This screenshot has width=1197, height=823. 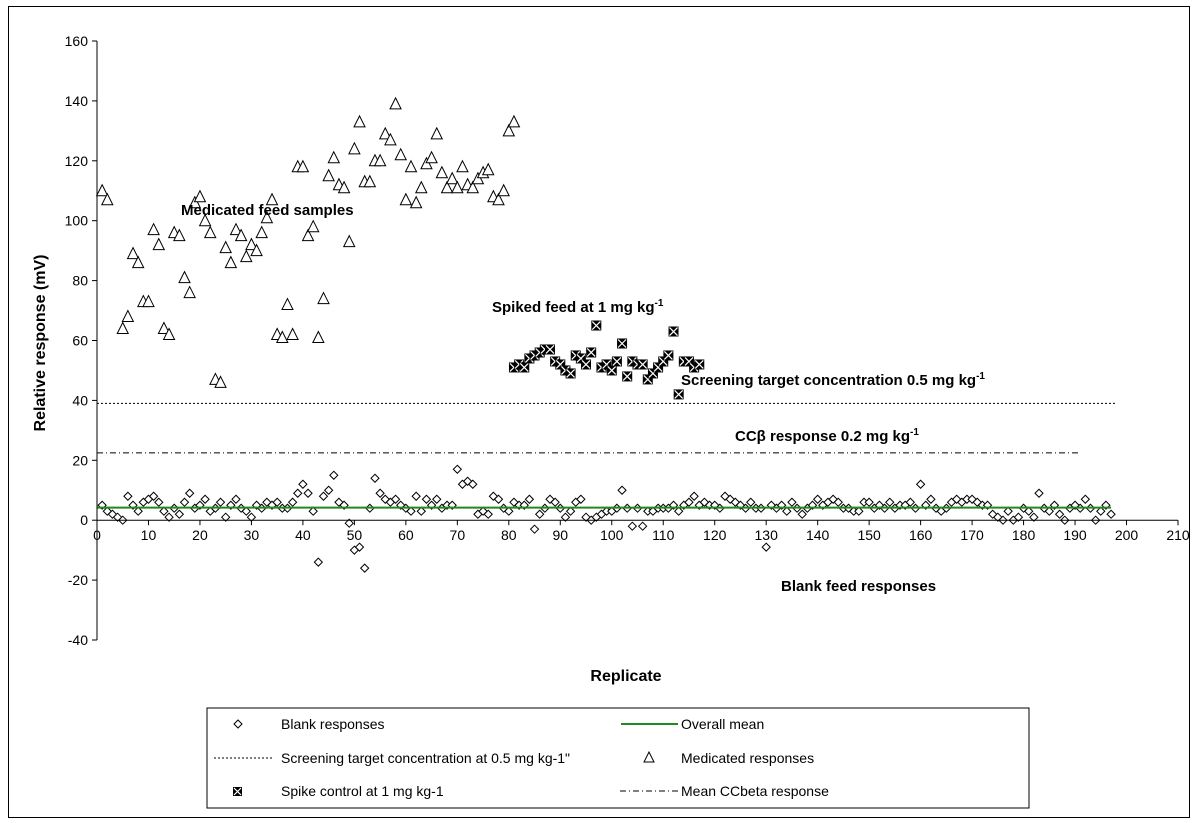 What do you see at coordinates (237, 791) in the screenshot?
I see `legend-x-square-icon` at bounding box center [237, 791].